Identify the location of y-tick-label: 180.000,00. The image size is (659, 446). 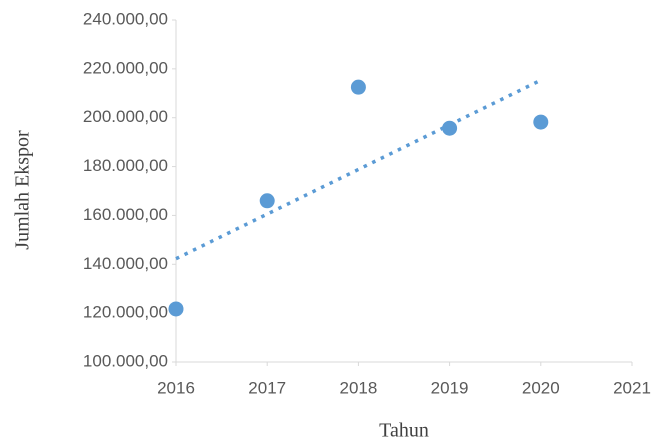
(125, 165).